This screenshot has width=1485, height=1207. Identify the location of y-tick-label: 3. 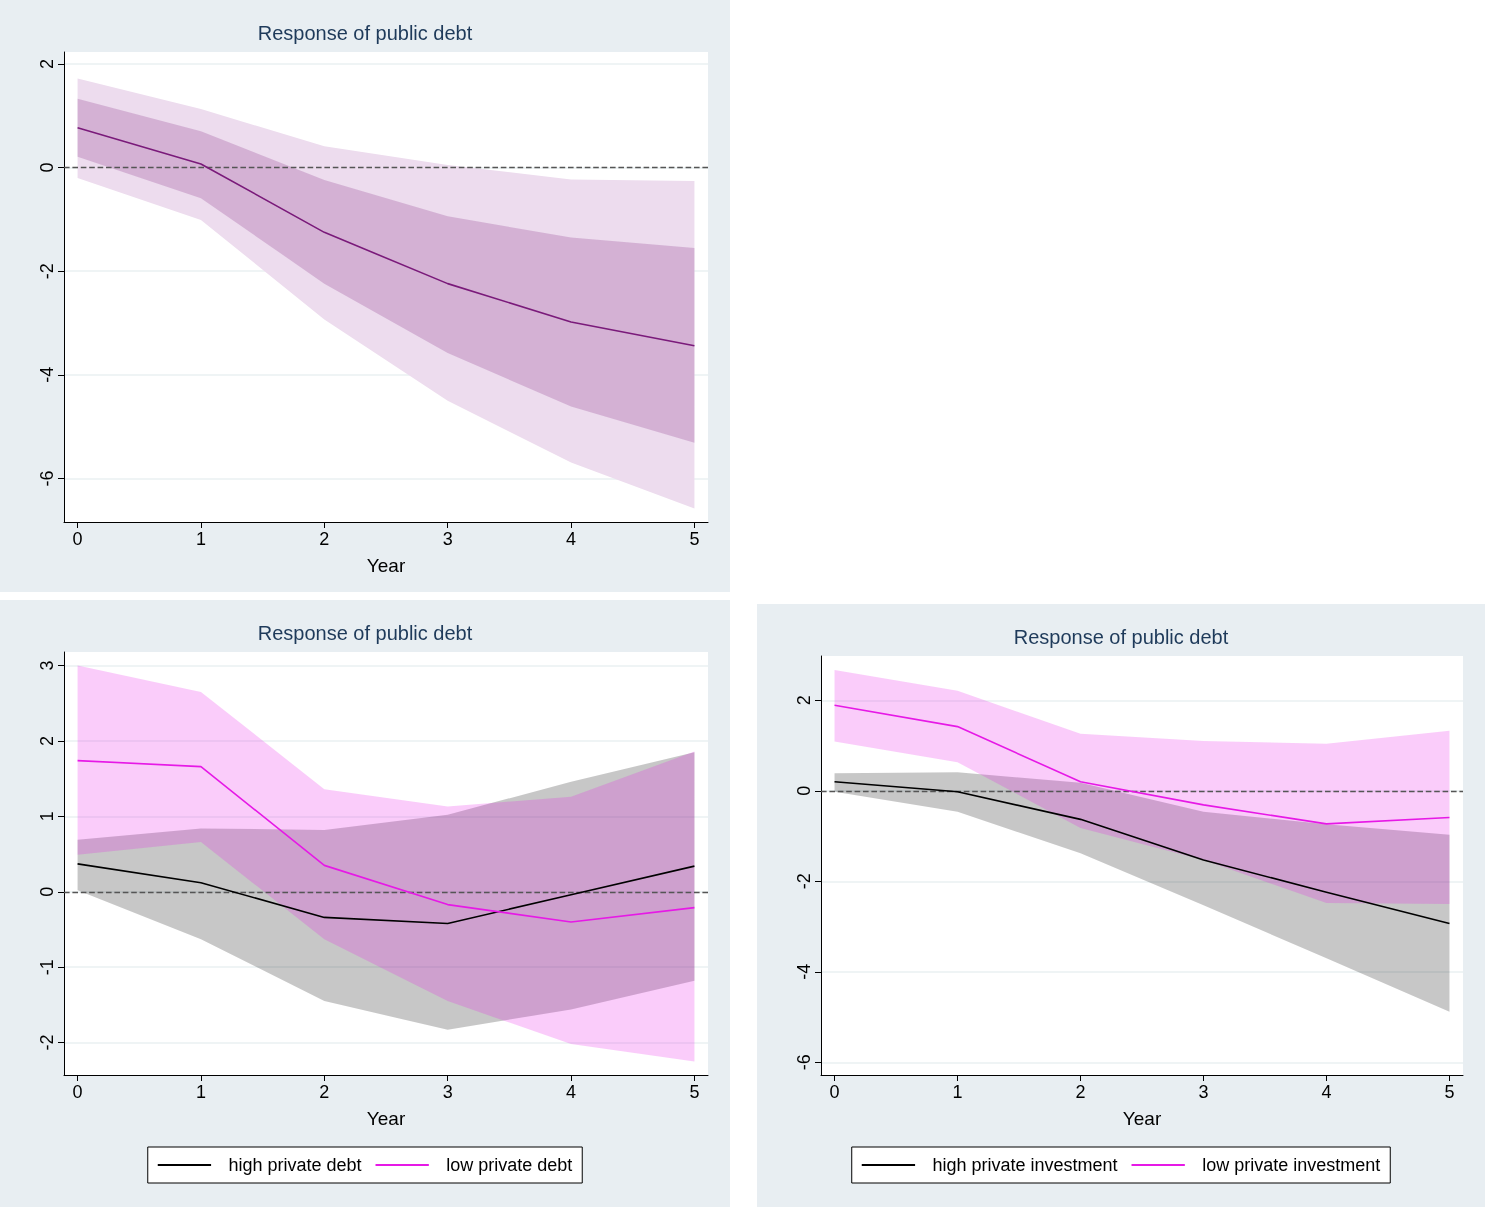
(47, 665).